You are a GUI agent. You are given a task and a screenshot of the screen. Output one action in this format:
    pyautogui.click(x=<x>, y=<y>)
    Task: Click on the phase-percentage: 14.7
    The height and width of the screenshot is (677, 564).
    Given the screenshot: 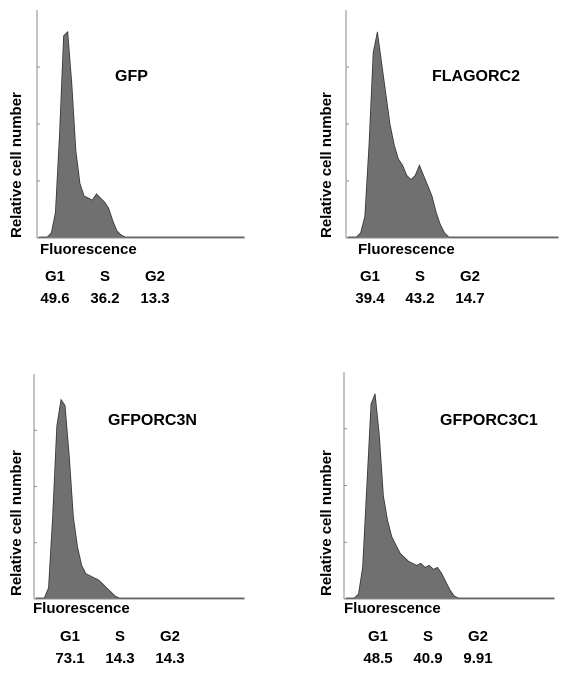 What is the action you would take?
    pyautogui.click(x=470, y=298)
    